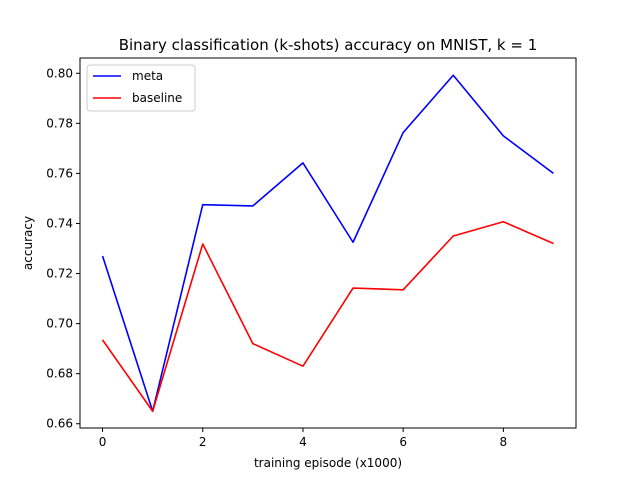 Image resolution: width=640 pixels, height=480 pixels. I want to click on x-axis: 0 2 4 6 8, so click(303, 438).